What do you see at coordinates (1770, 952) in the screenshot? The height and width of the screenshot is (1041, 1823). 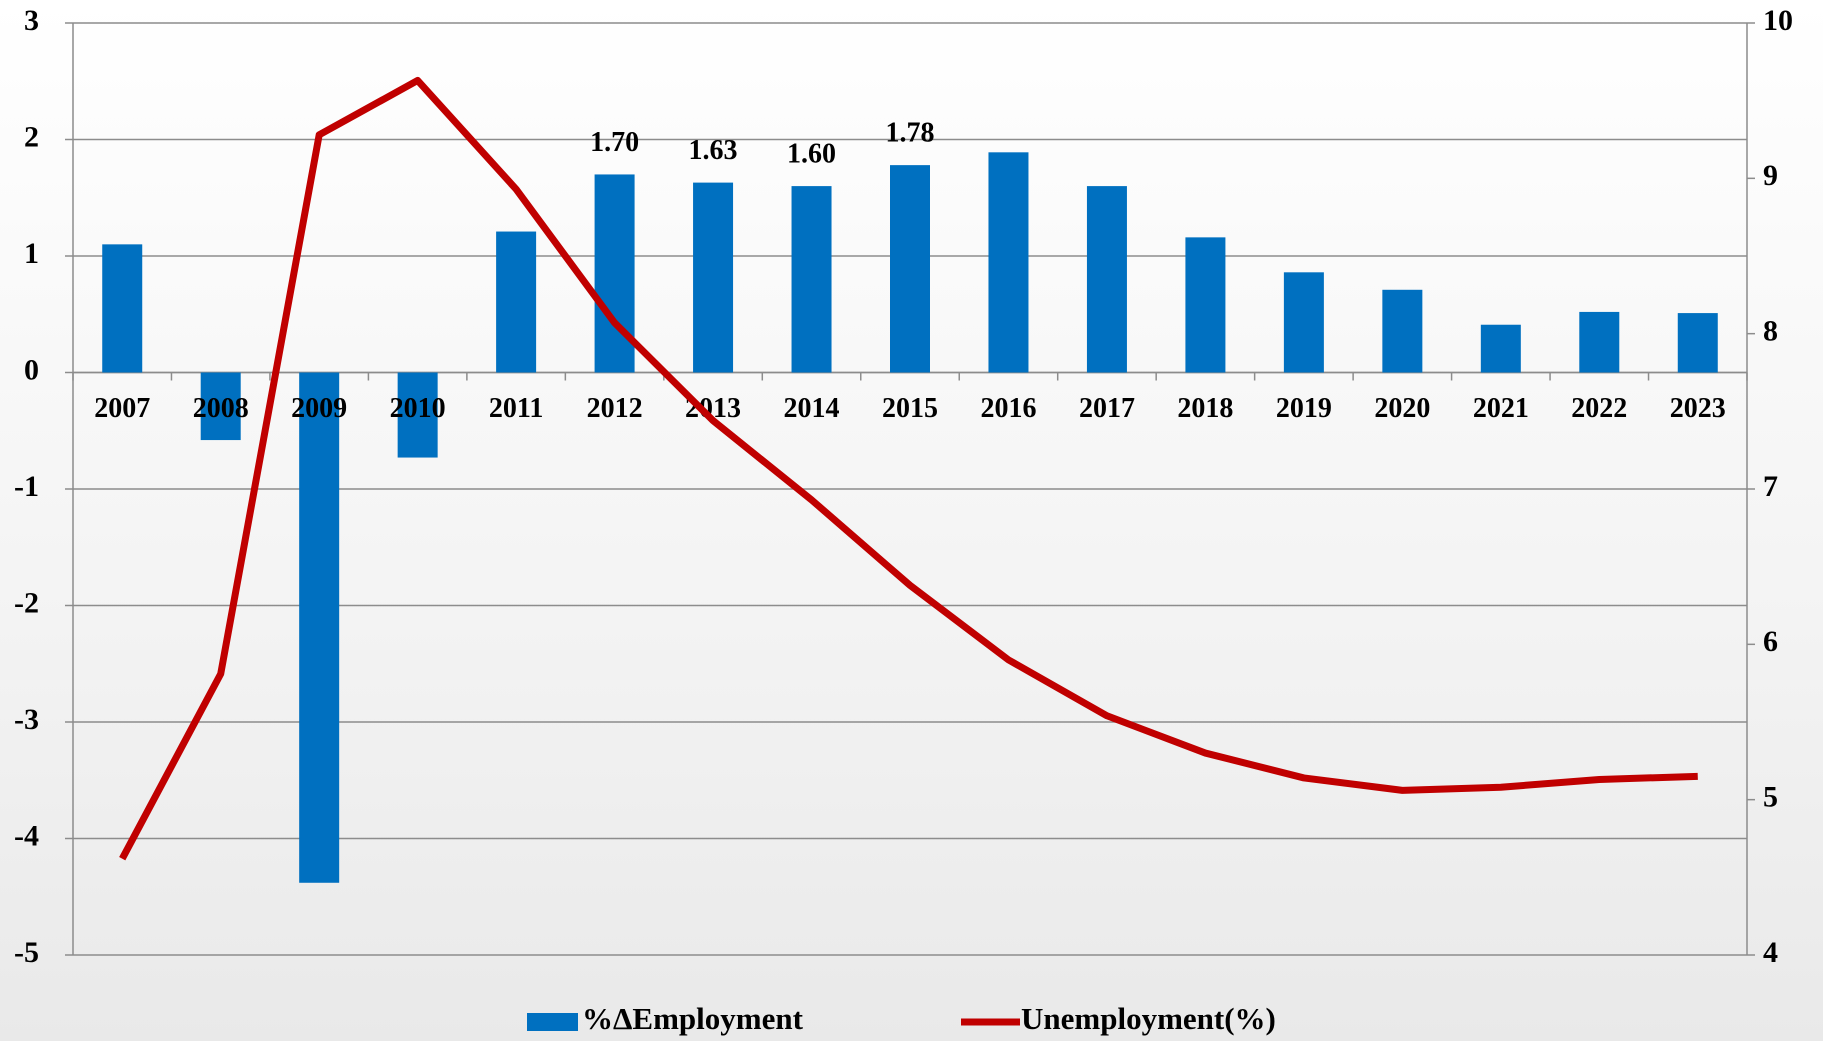 I see `y2-tick-label: 4` at bounding box center [1770, 952].